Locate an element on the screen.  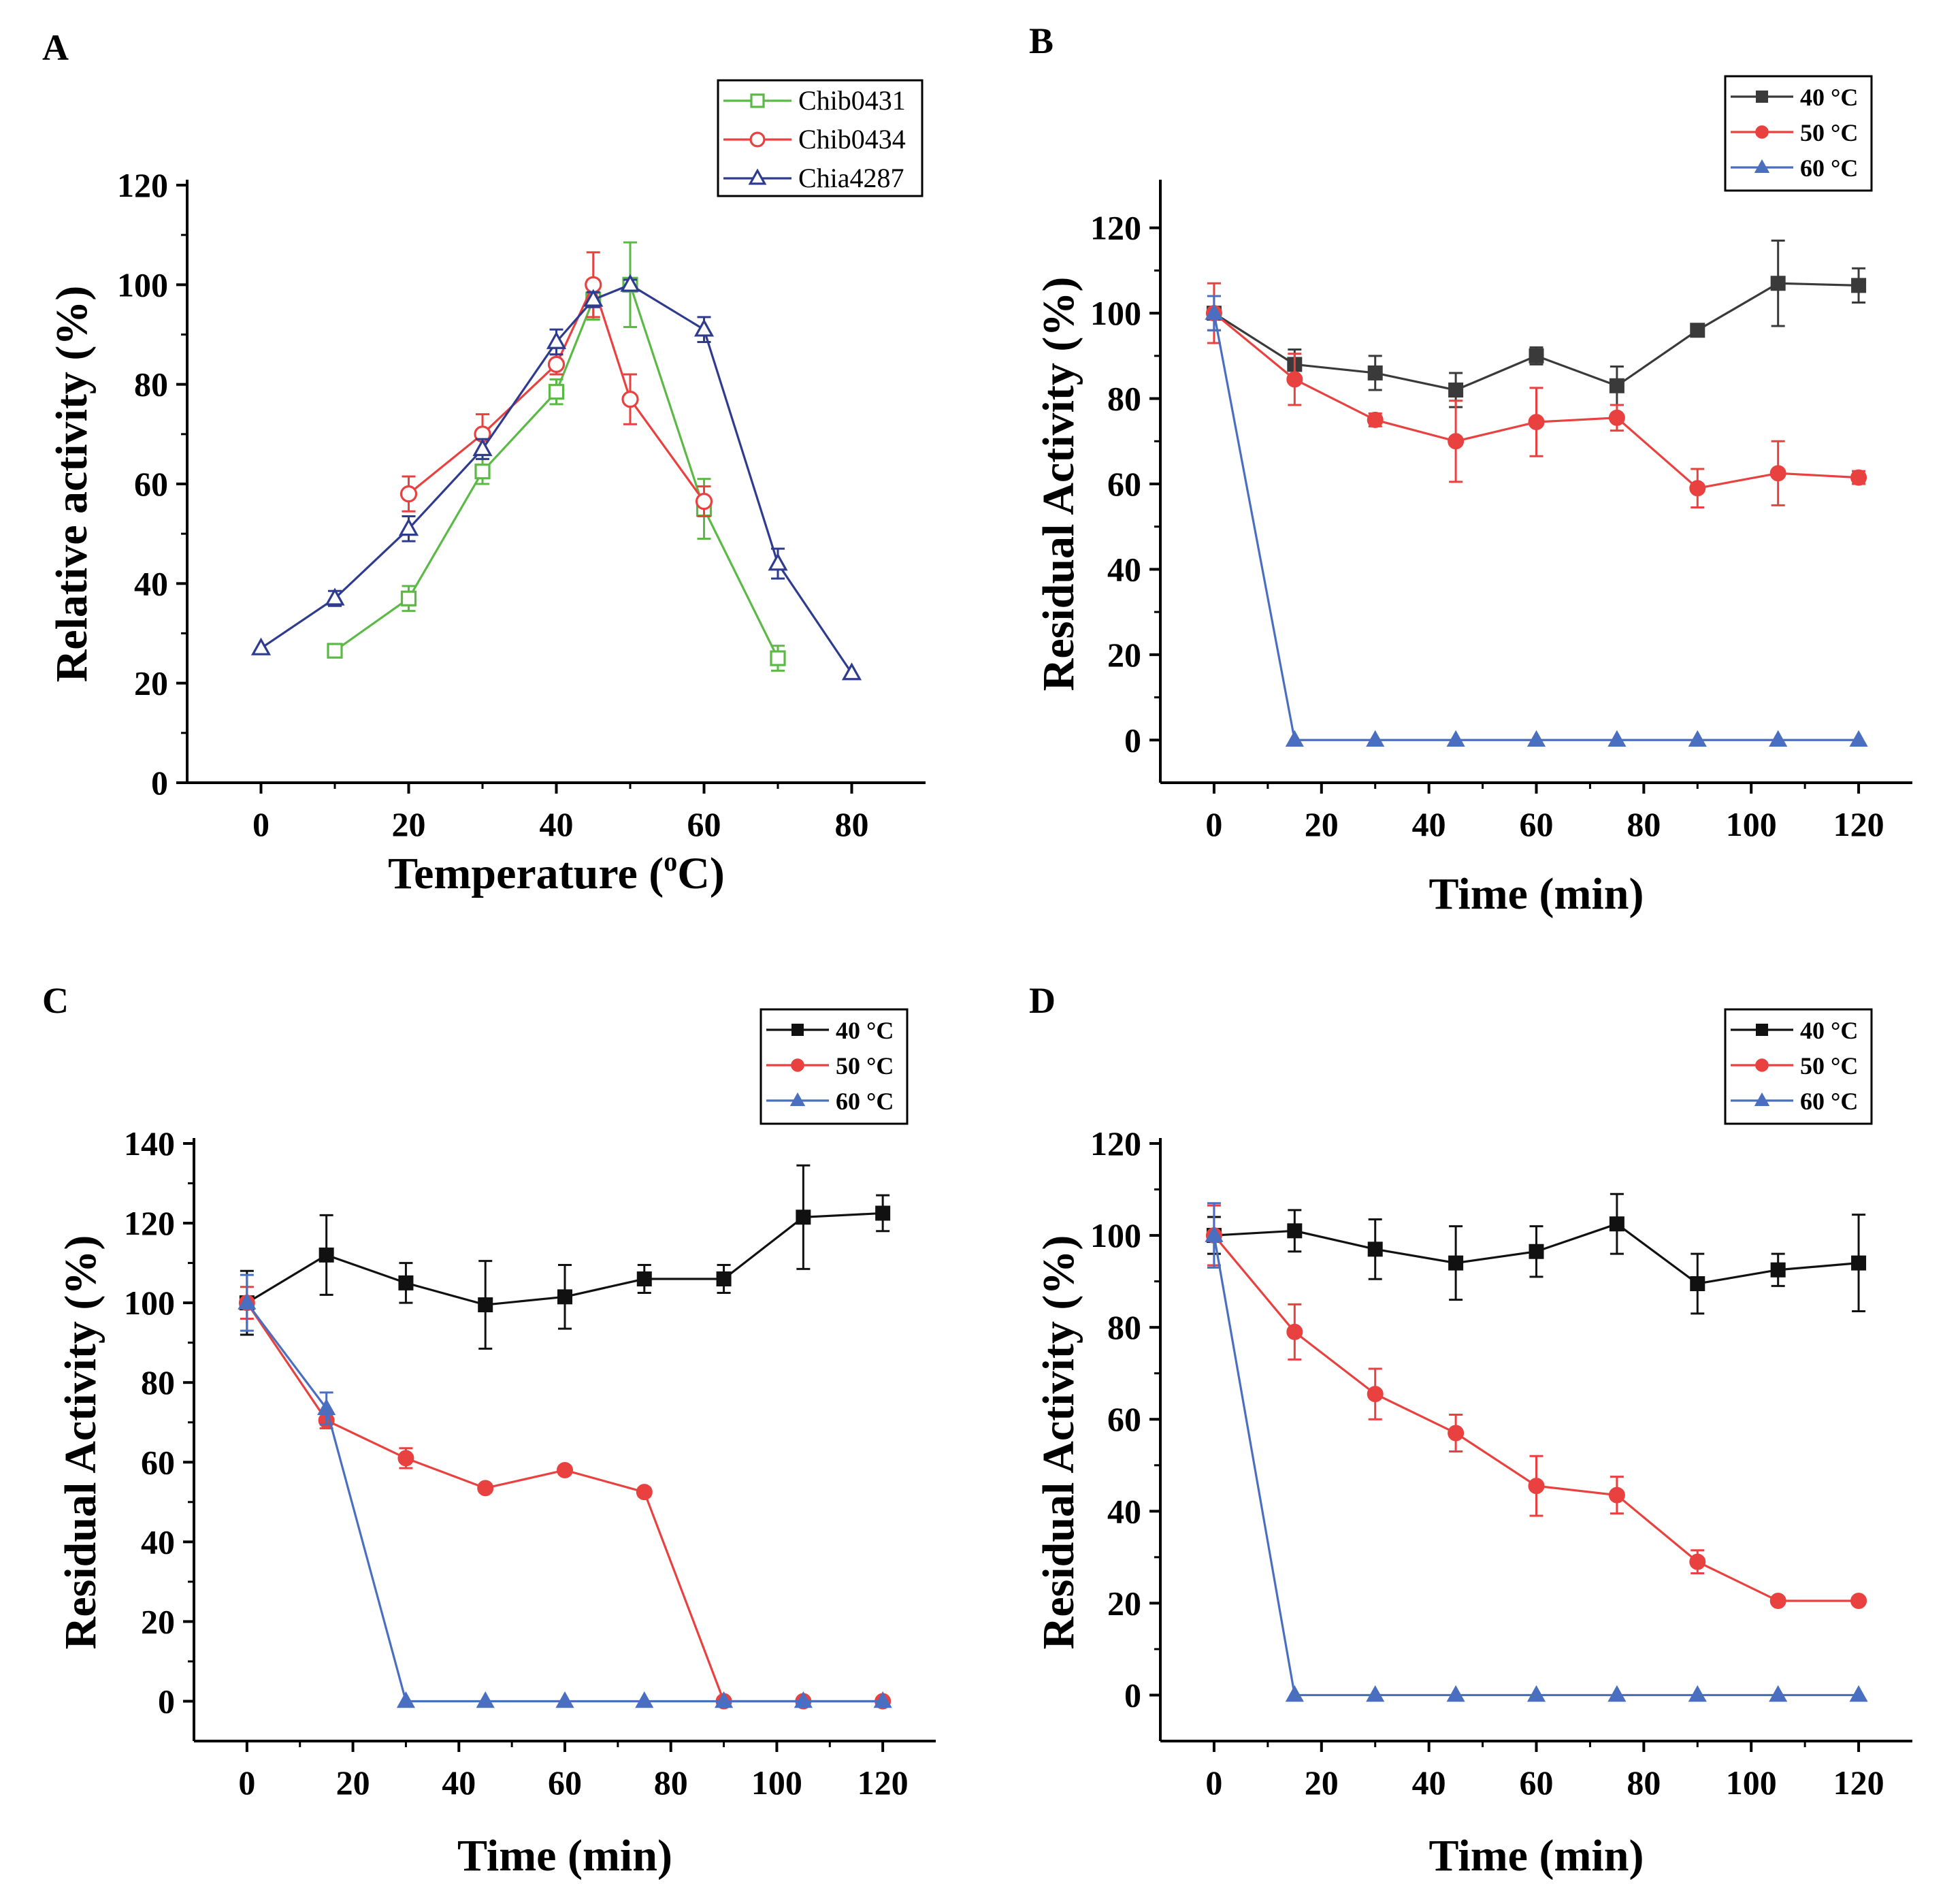
panel-letter: C is located at coordinates (56, 1000).